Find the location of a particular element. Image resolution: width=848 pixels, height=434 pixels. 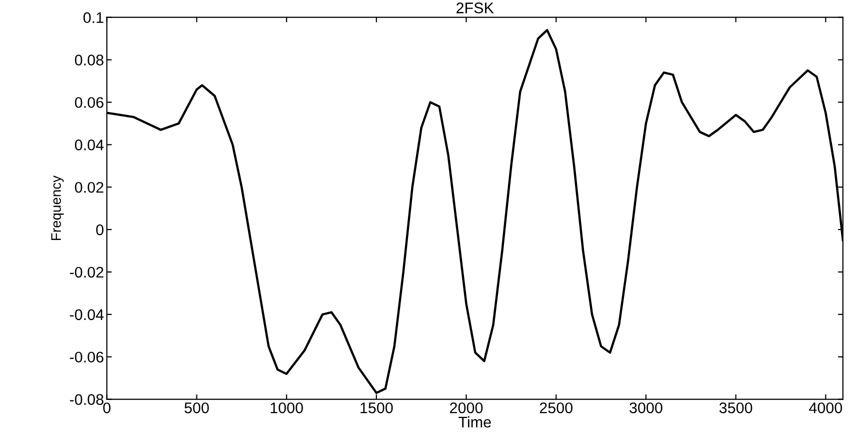

x-tick-label: 3000 is located at coordinates (646, 408).